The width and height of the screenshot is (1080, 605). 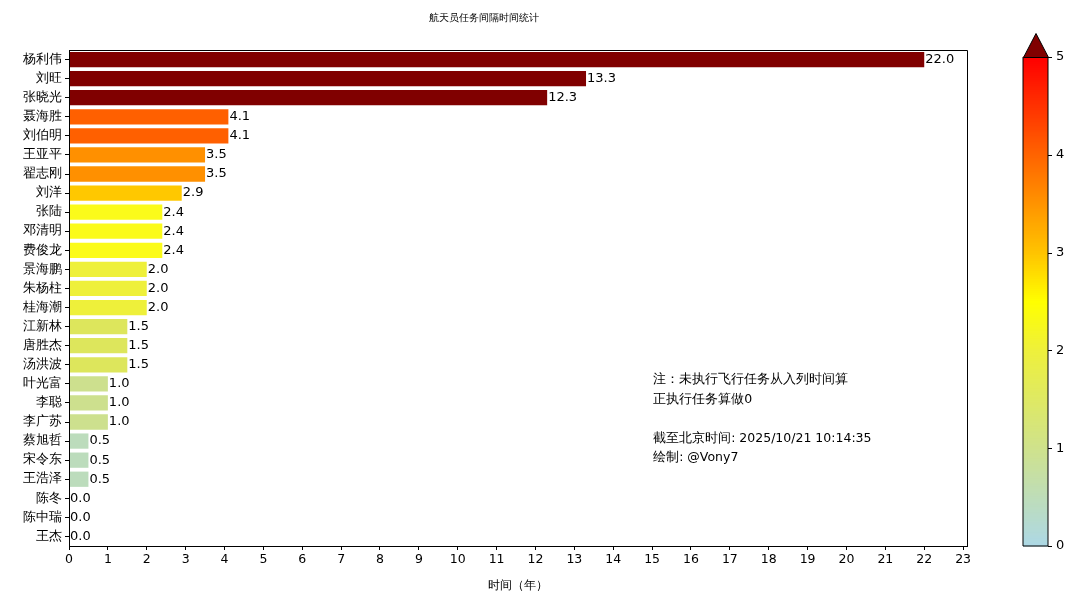 I want to click on x-tick-label: 14, so click(x=613, y=558).